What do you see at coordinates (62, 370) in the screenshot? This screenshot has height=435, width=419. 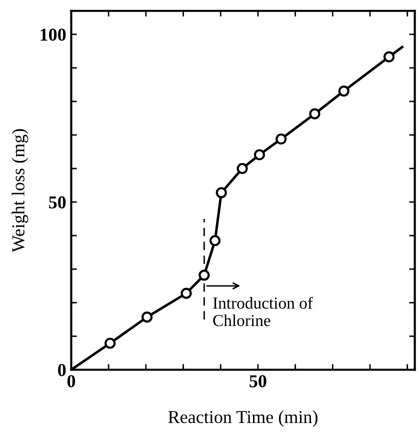 I see `y-tick-label: 0` at bounding box center [62, 370].